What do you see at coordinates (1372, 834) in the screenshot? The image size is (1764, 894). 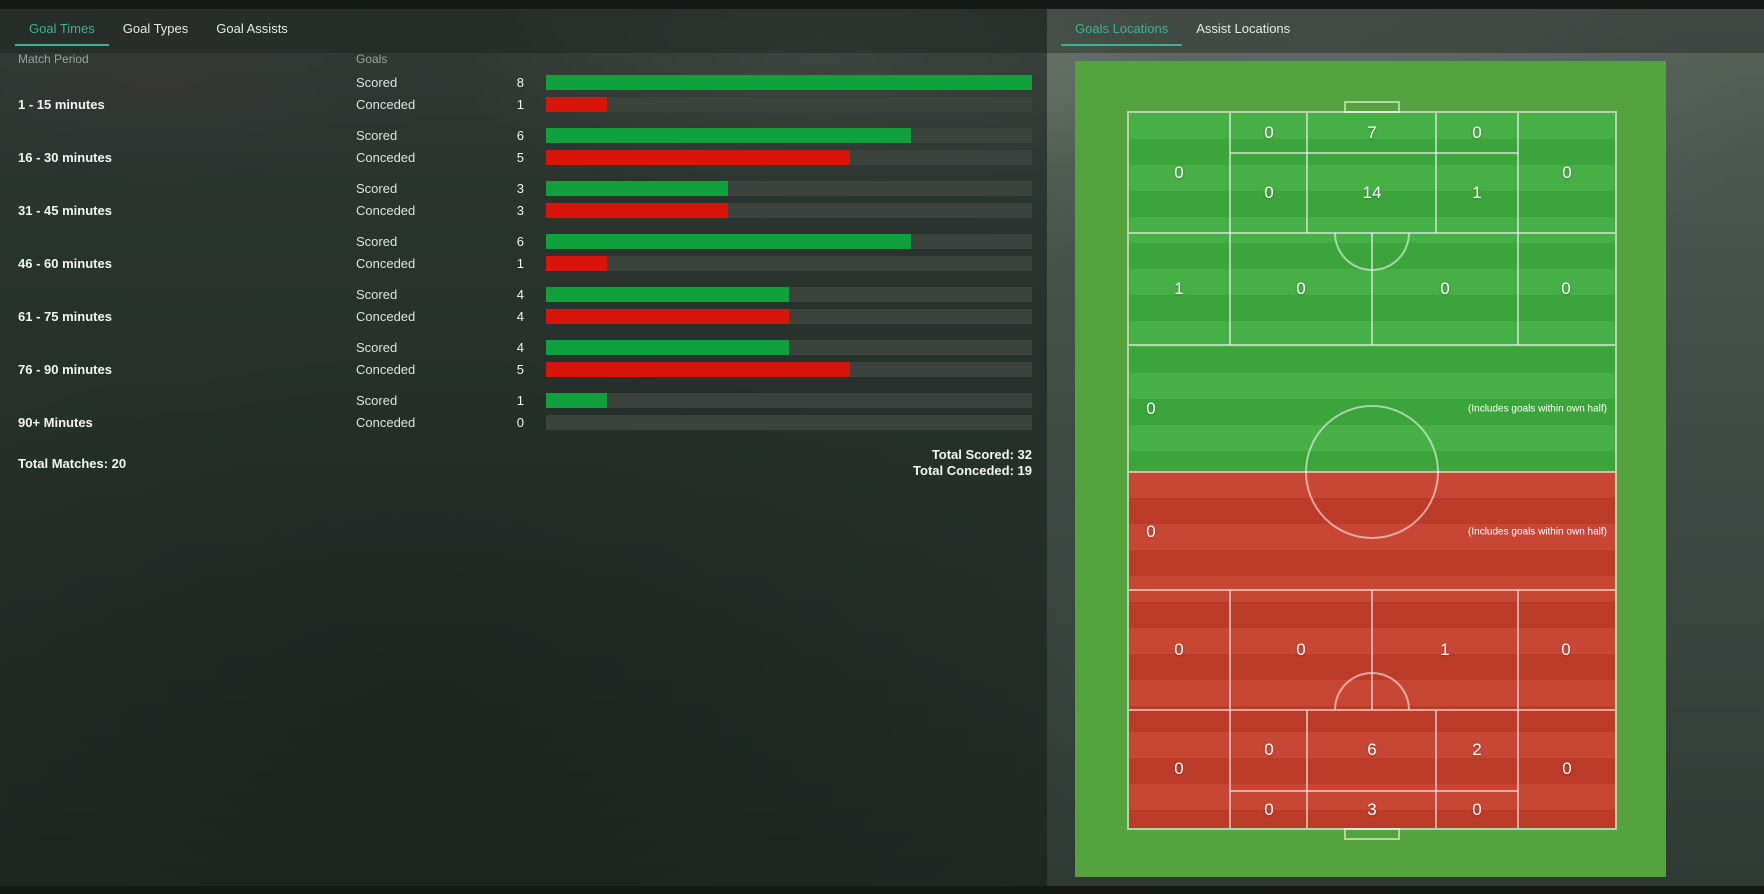 I see `goal-bottom` at bounding box center [1372, 834].